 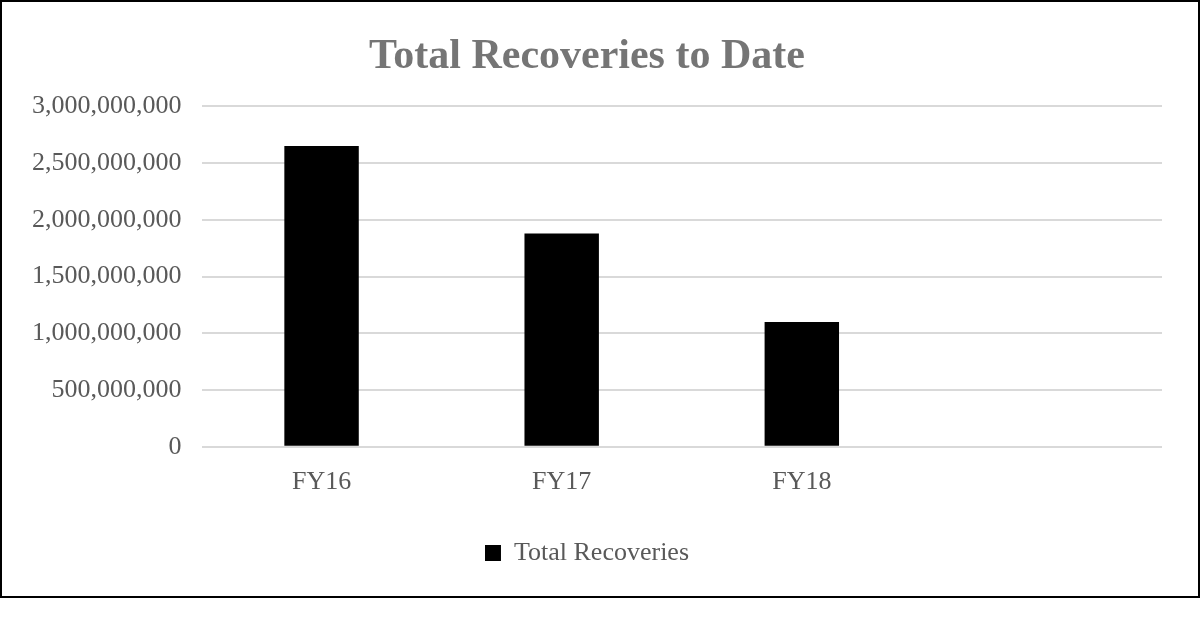 What do you see at coordinates (175, 445) in the screenshot?
I see `y-tick-label: 0` at bounding box center [175, 445].